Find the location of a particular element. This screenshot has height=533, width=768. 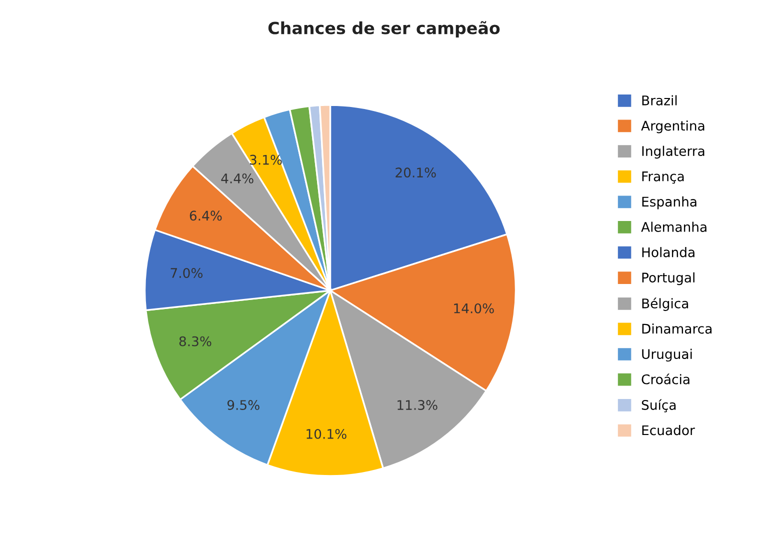

legend-label: França is located at coordinates (663, 178).